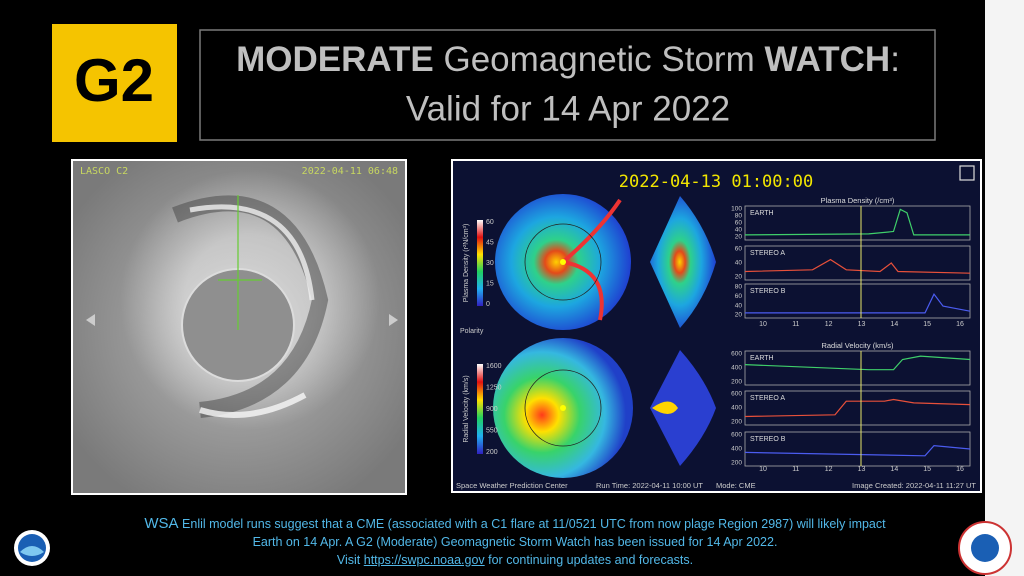 The image size is (1024, 576). Describe the element at coordinates (114, 80) in the screenshot. I see `badge-text: G2` at that location.